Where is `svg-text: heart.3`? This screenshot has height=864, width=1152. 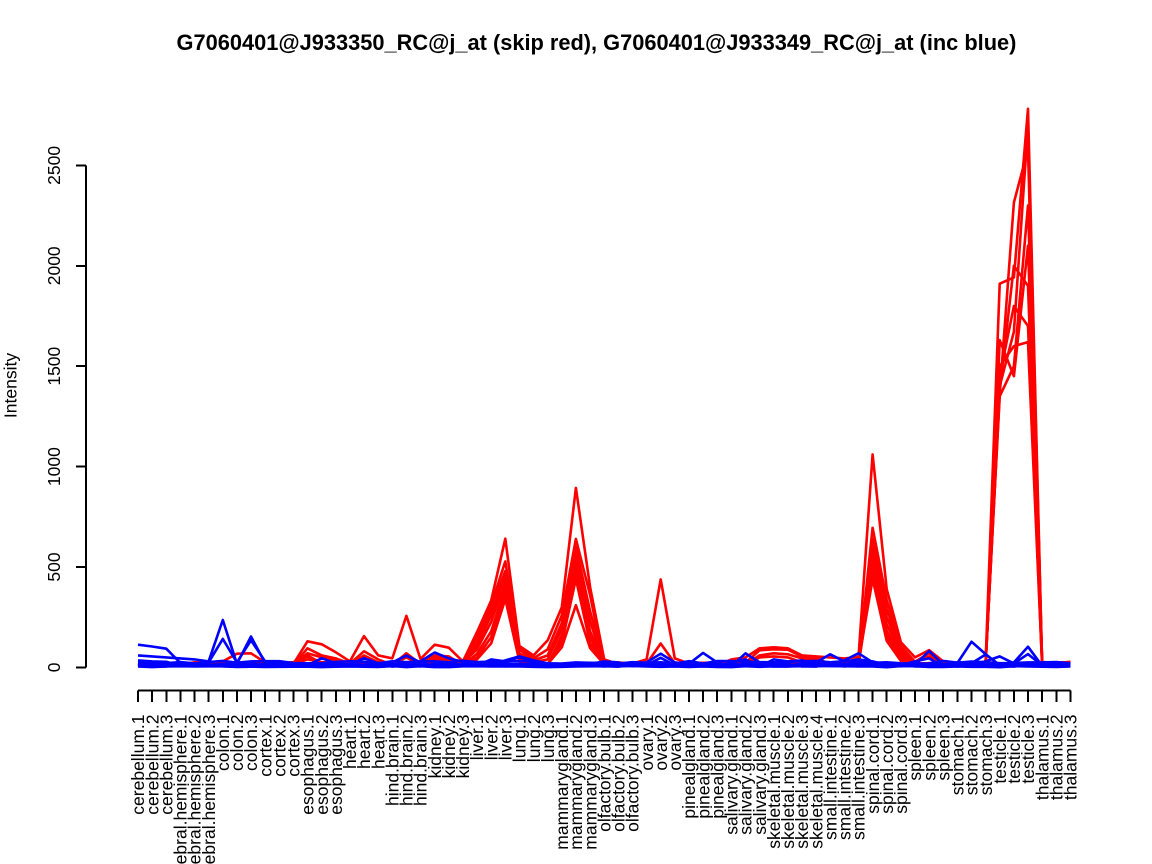
svg-text: heart.3 is located at coordinates (378, 742).